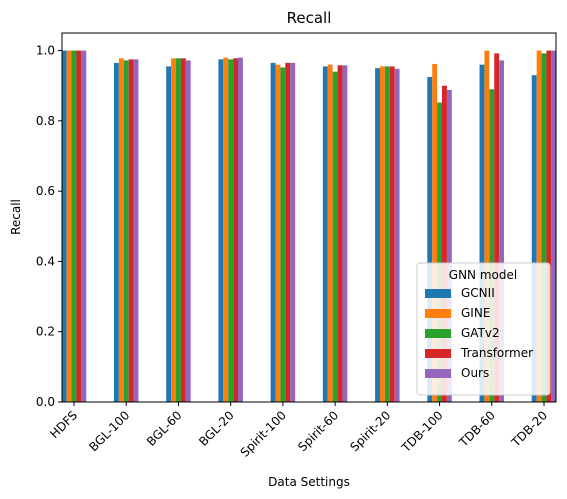 Image resolution: width=567 pixels, height=499 pixels. What do you see at coordinates (475, 313) in the screenshot?
I see `legend-label-gine: GINE` at bounding box center [475, 313].